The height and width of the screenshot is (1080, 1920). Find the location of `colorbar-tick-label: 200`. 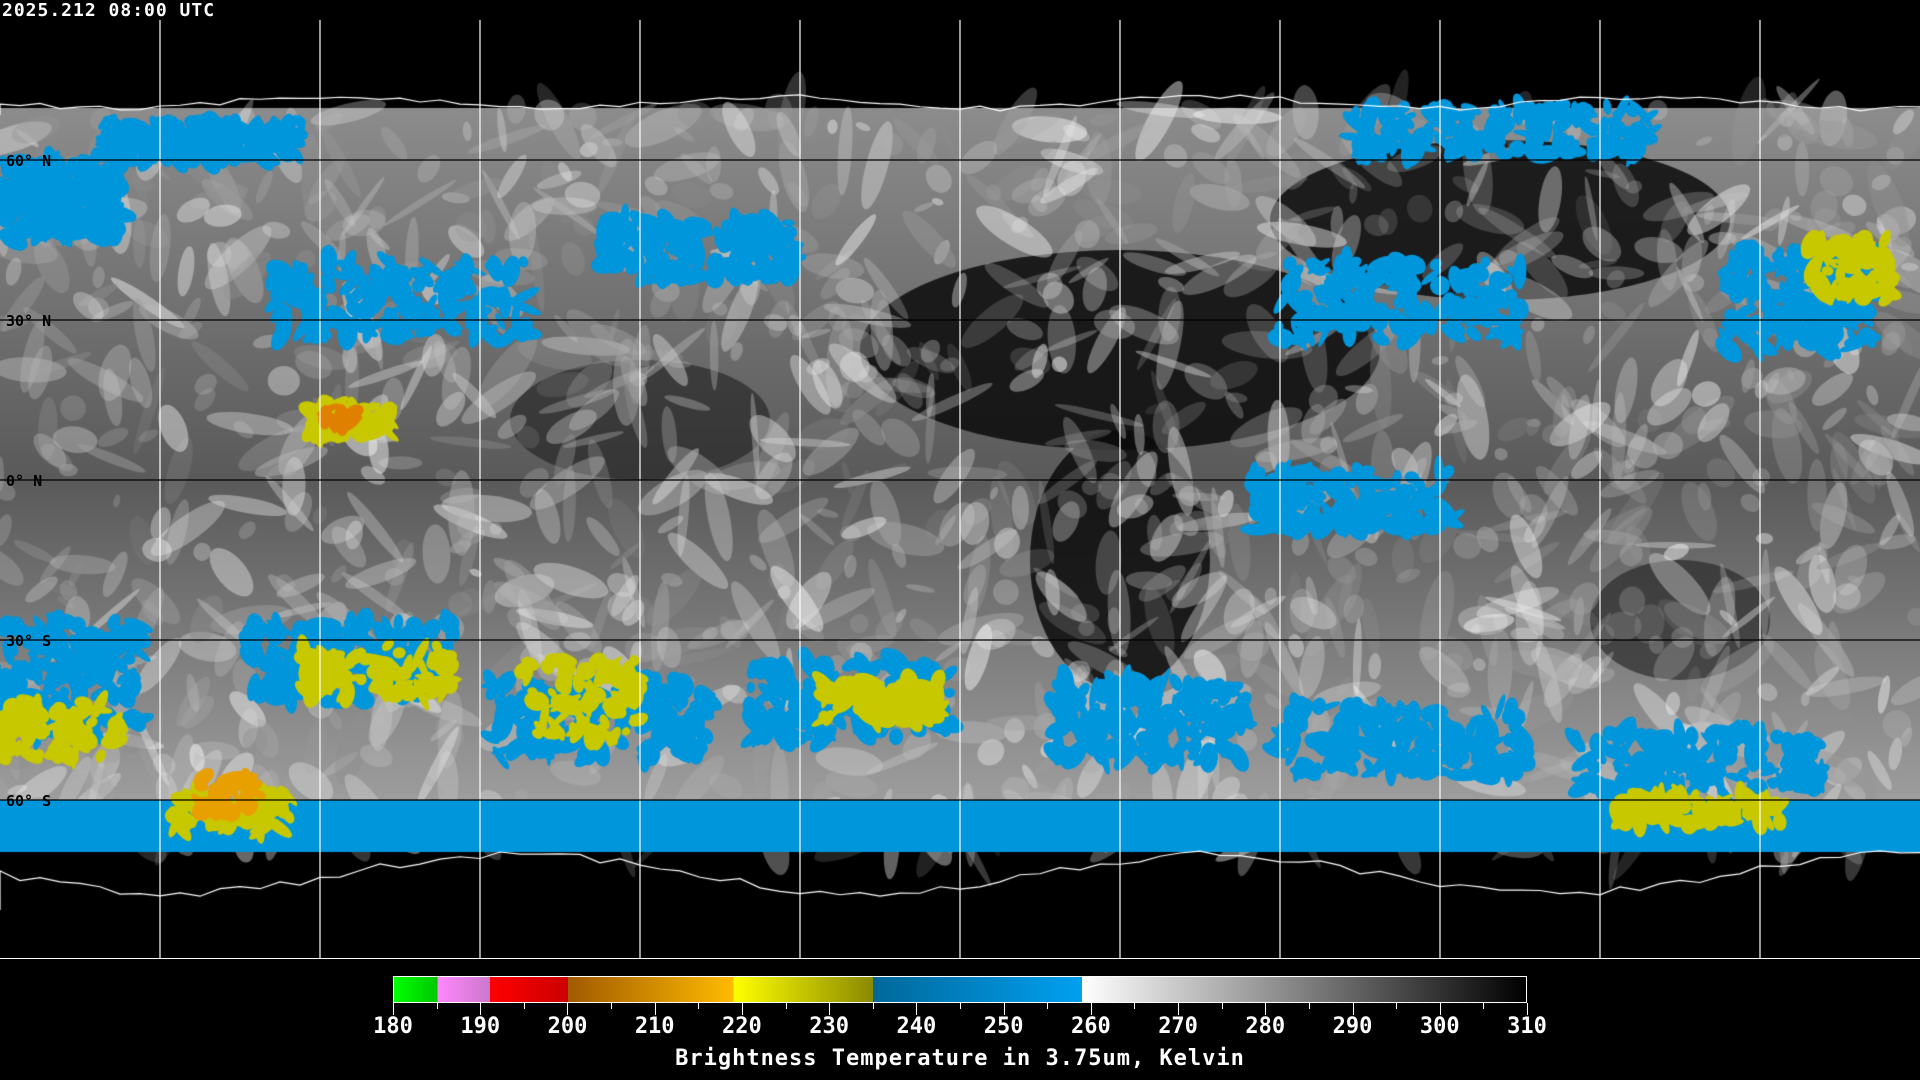

colorbar-tick-label: 200 is located at coordinates (567, 1026).